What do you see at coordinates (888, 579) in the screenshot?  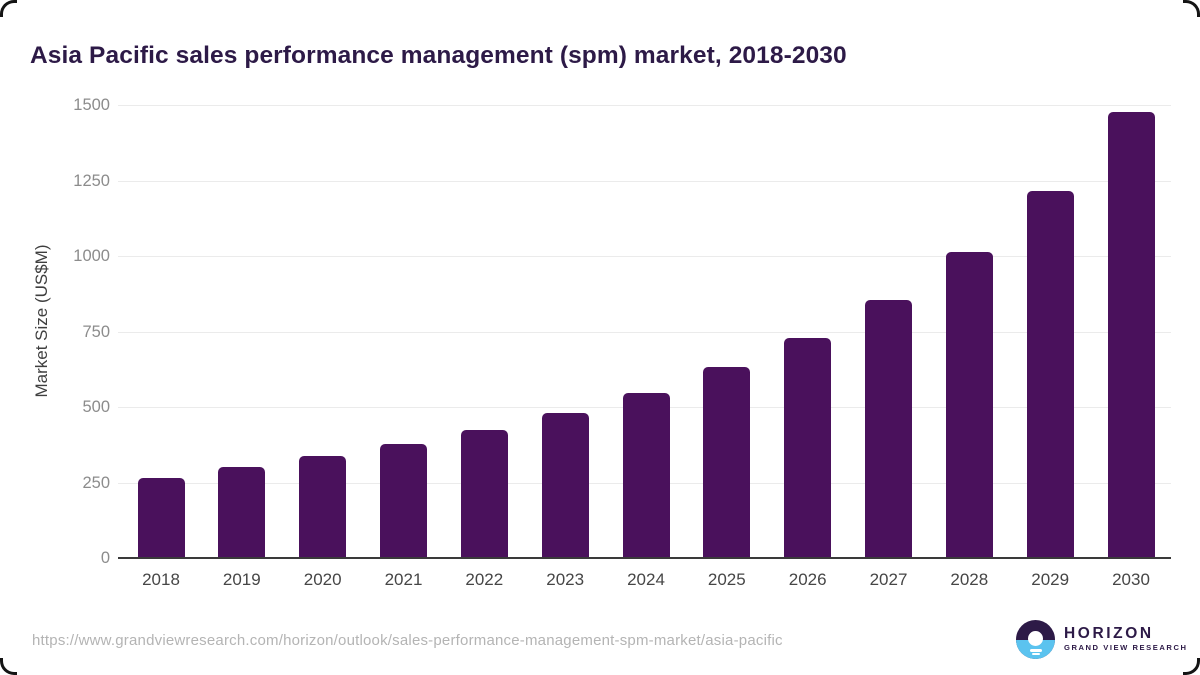 I see `x-tick-label: 2027` at bounding box center [888, 579].